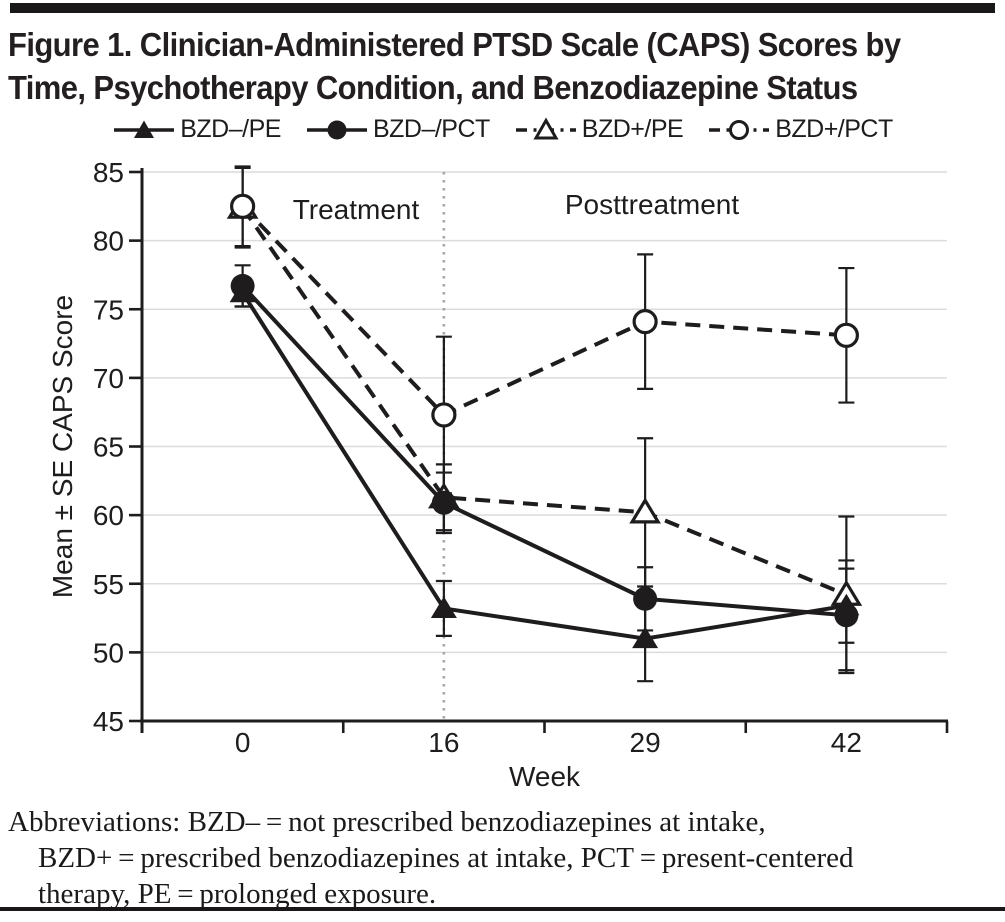  What do you see at coordinates (545, 776) in the screenshot?
I see `x-axis-label: Week` at bounding box center [545, 776].